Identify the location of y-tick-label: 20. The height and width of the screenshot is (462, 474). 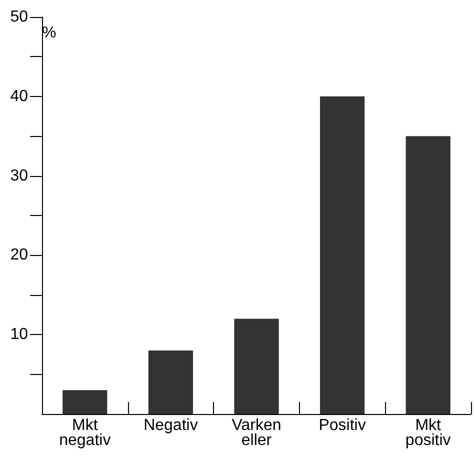
(19, 255).